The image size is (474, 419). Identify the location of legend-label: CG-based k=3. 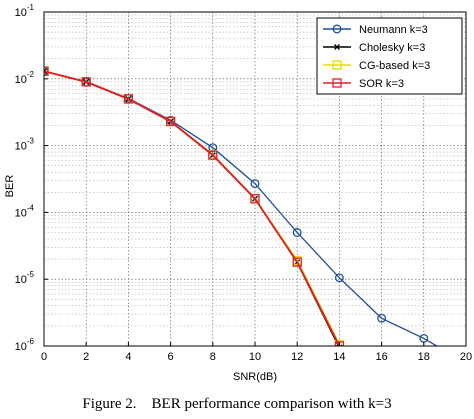
(394, 66).